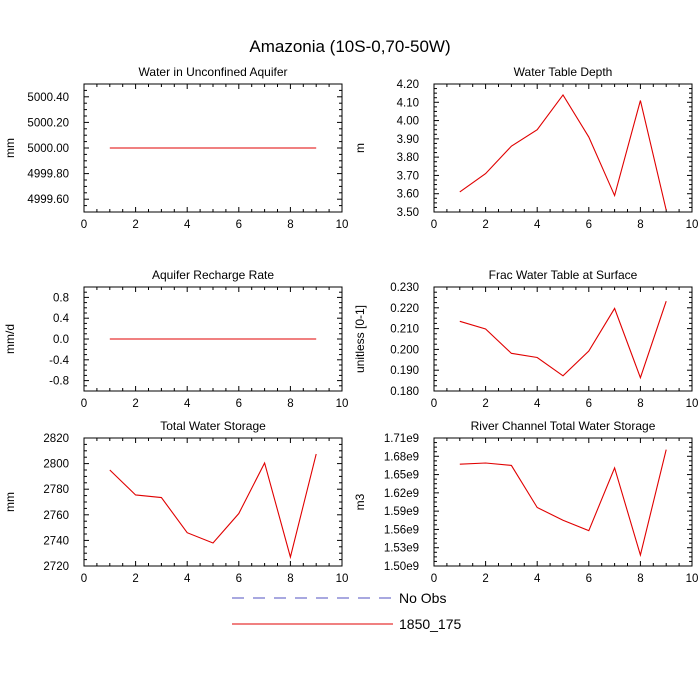 Image resolution: width=700 pixels, height=700 pixels. Describe the element at coordinates (59, 382) in the screenshot. I see `y-tick-label: -0.8` at that location.